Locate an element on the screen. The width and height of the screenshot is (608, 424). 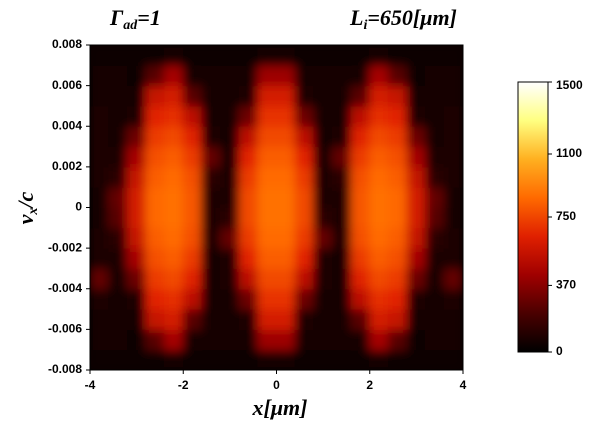
x-tick-label: 2 is located at coordinates (369, 385).